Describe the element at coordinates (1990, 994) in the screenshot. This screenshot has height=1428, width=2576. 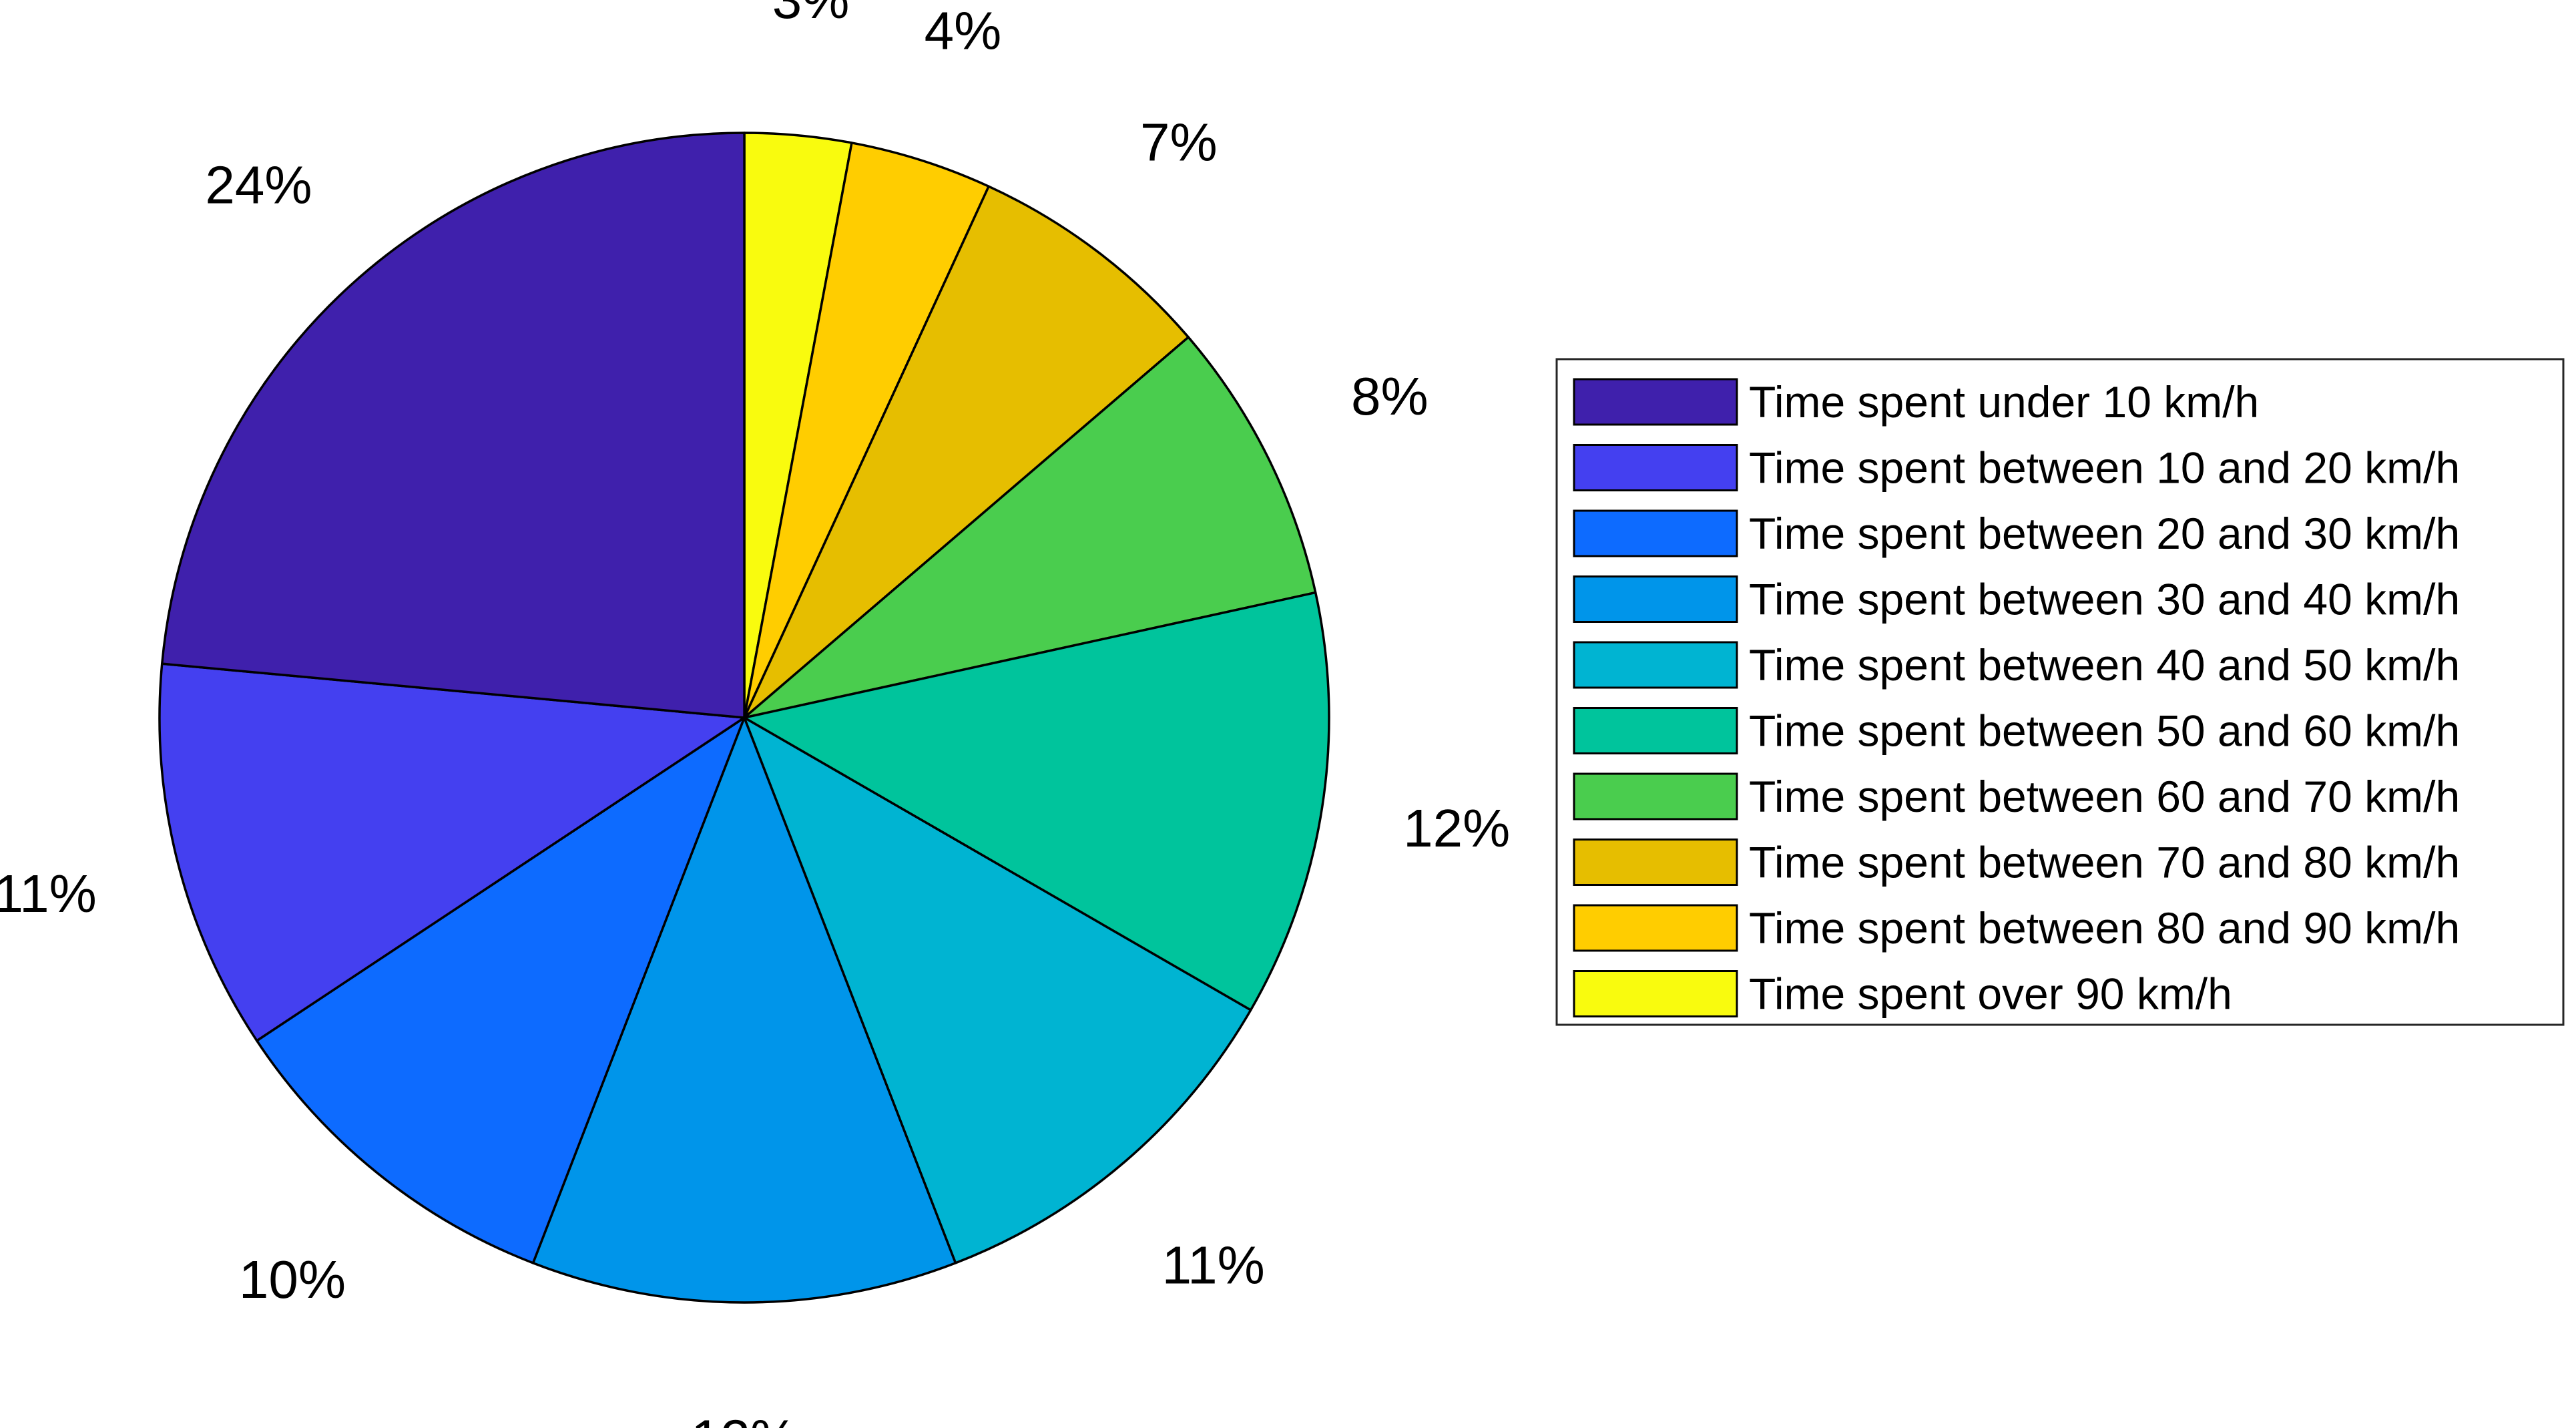
I see `legend-entry-time-spent-over-90-km-h: Time spent over 90 km/h` at that location.